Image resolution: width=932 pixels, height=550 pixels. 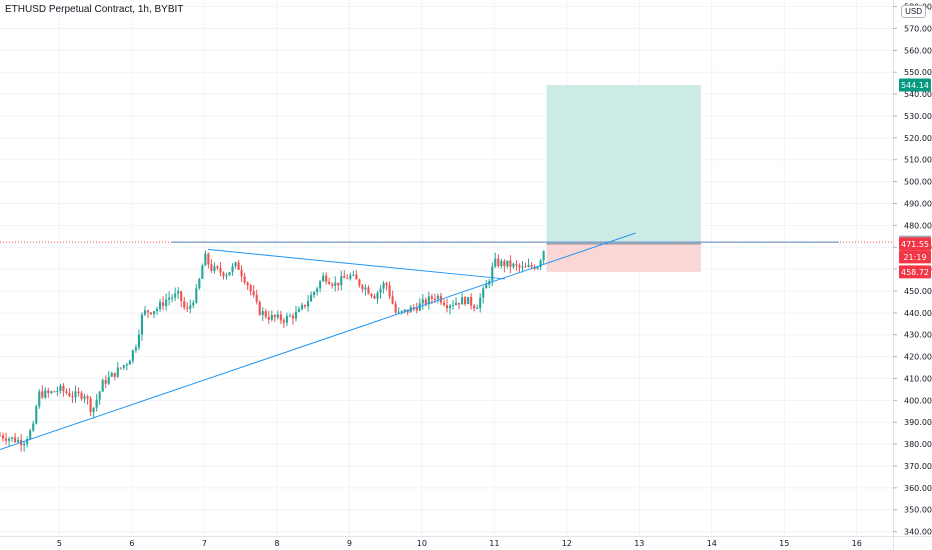 What do you see at coordinates (623, 164) in the screenshot?
I see `profit-zone` at bounding box center [623, 164].